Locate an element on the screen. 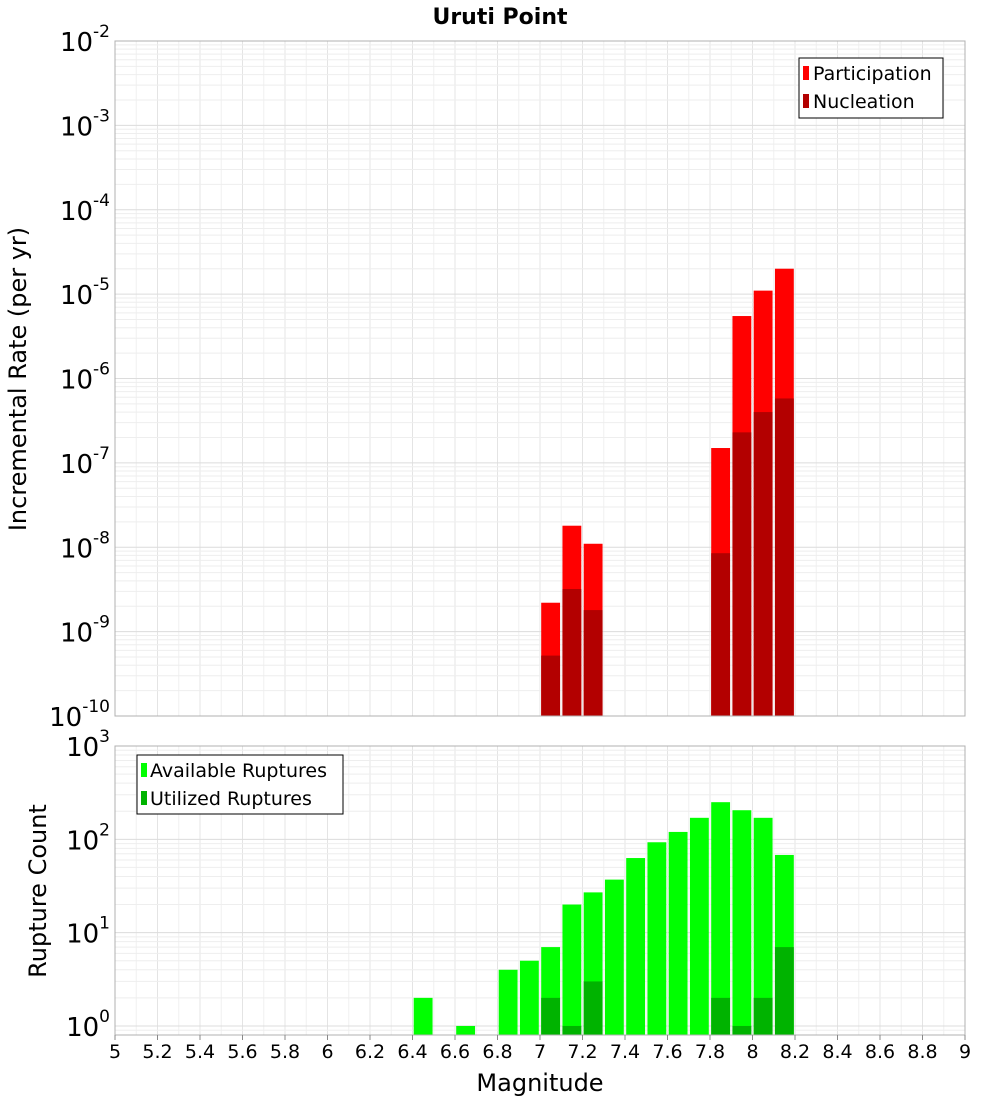 Image resolution: width=1000 pixels, height=1100 pixels. legend-label-utilized: Utilized Ruptures is located at coordinates (231, 799).